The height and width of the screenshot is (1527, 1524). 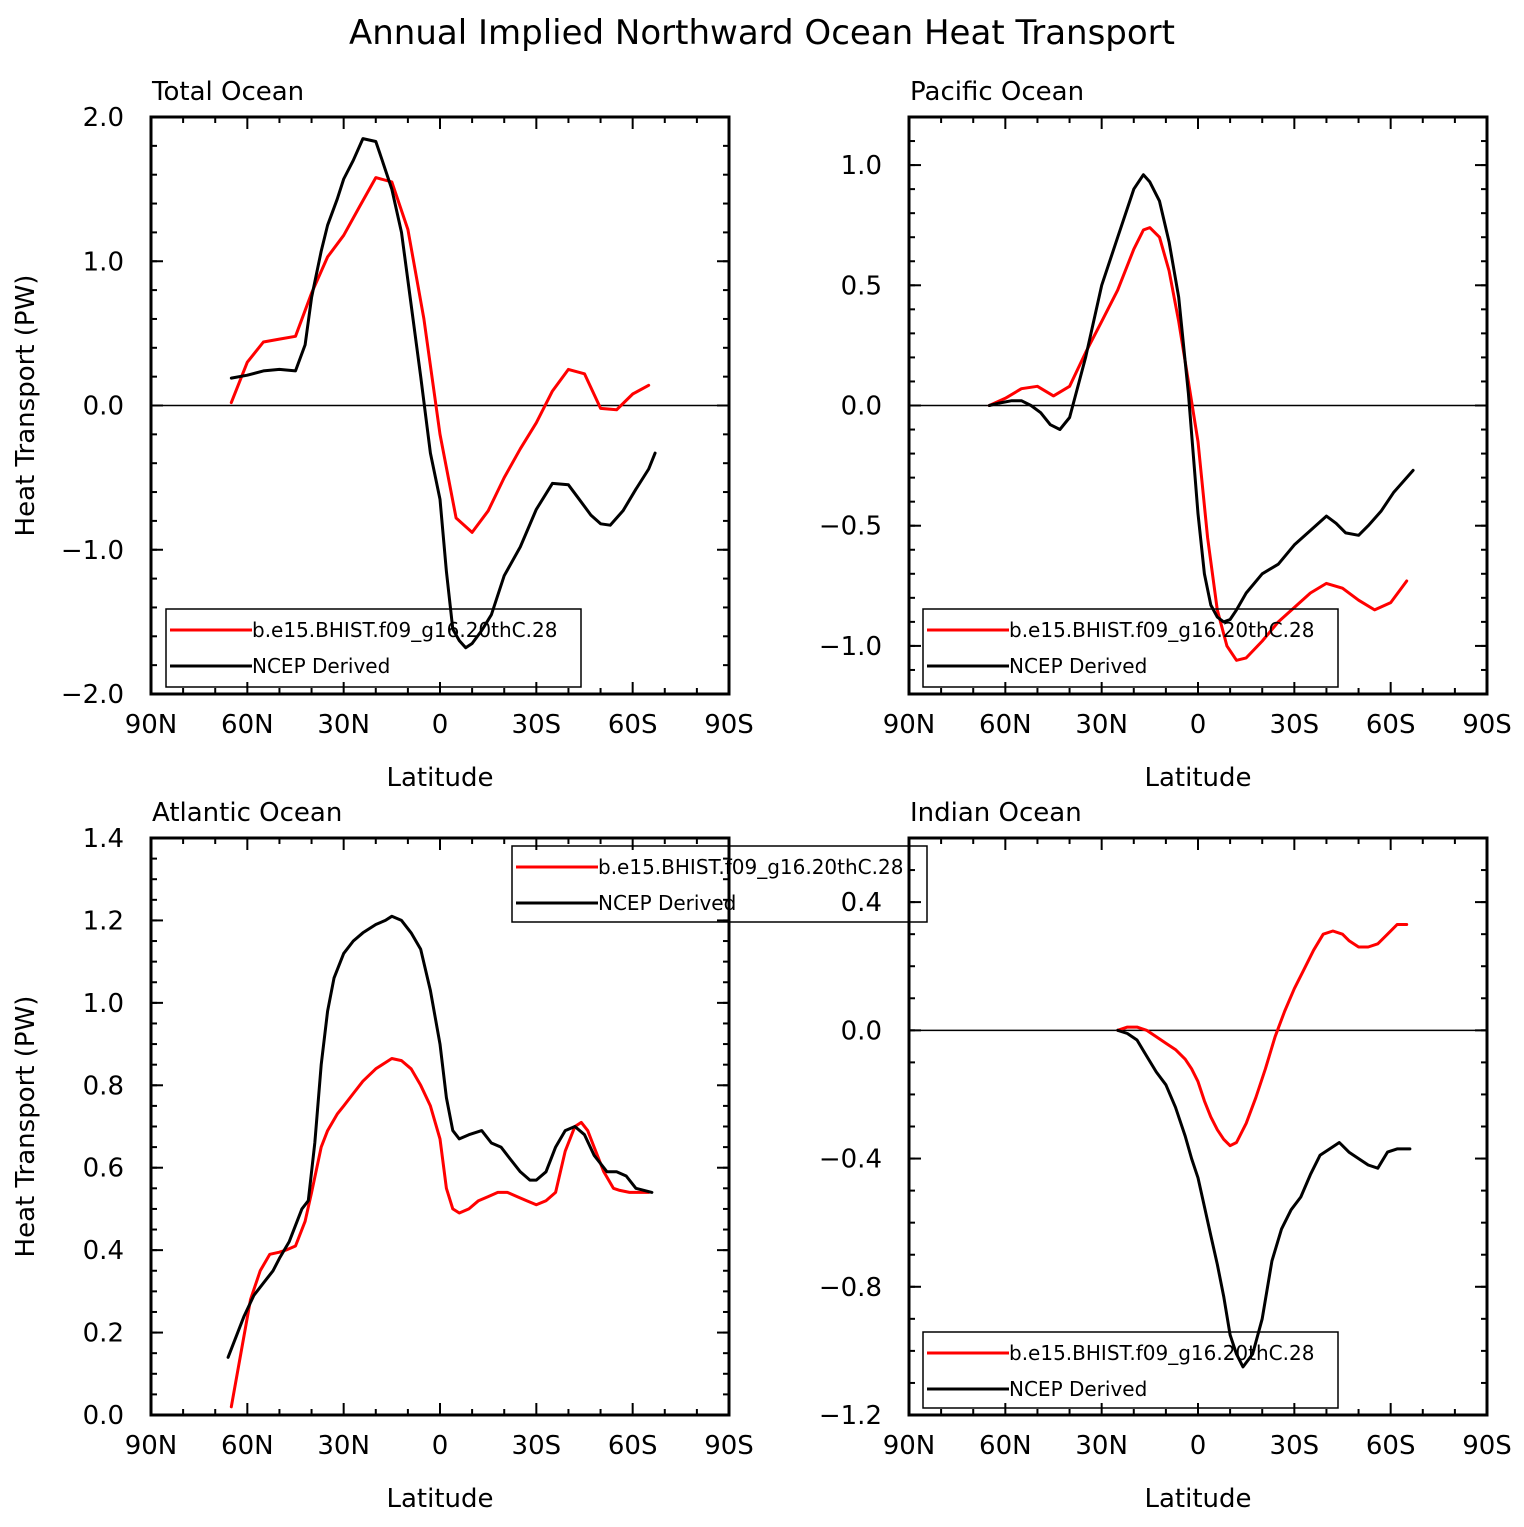 I want to click on y-tick-label: −2.0, so click(x=92, y=695).